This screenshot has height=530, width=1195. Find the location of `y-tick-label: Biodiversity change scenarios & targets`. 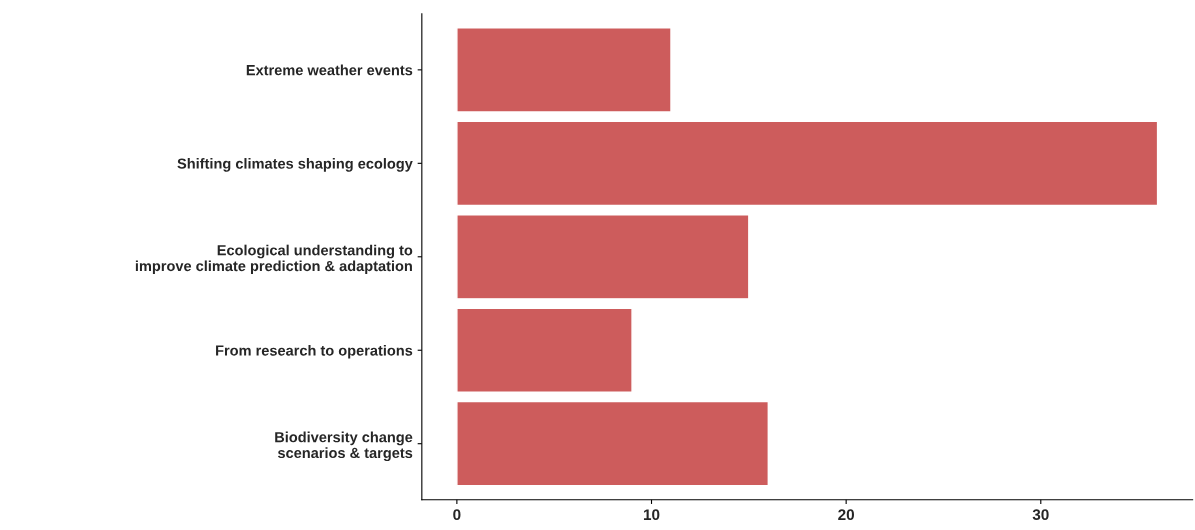

y-tick-label: Biodiversity change scenarios & targets is located at coordinates (344, 446).